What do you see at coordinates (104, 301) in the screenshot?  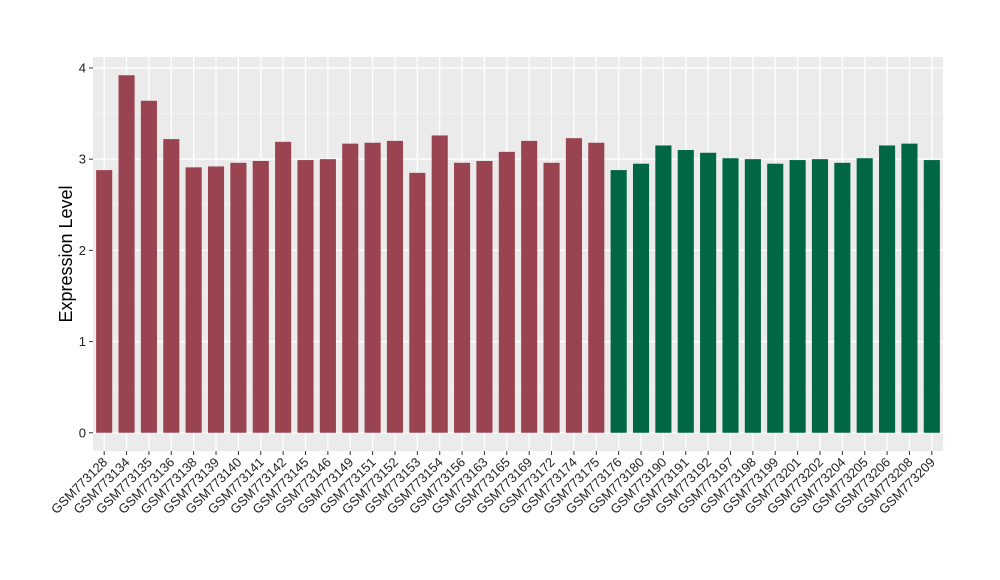 I see `bar-gsm773128` at bounding box center [104, 301].